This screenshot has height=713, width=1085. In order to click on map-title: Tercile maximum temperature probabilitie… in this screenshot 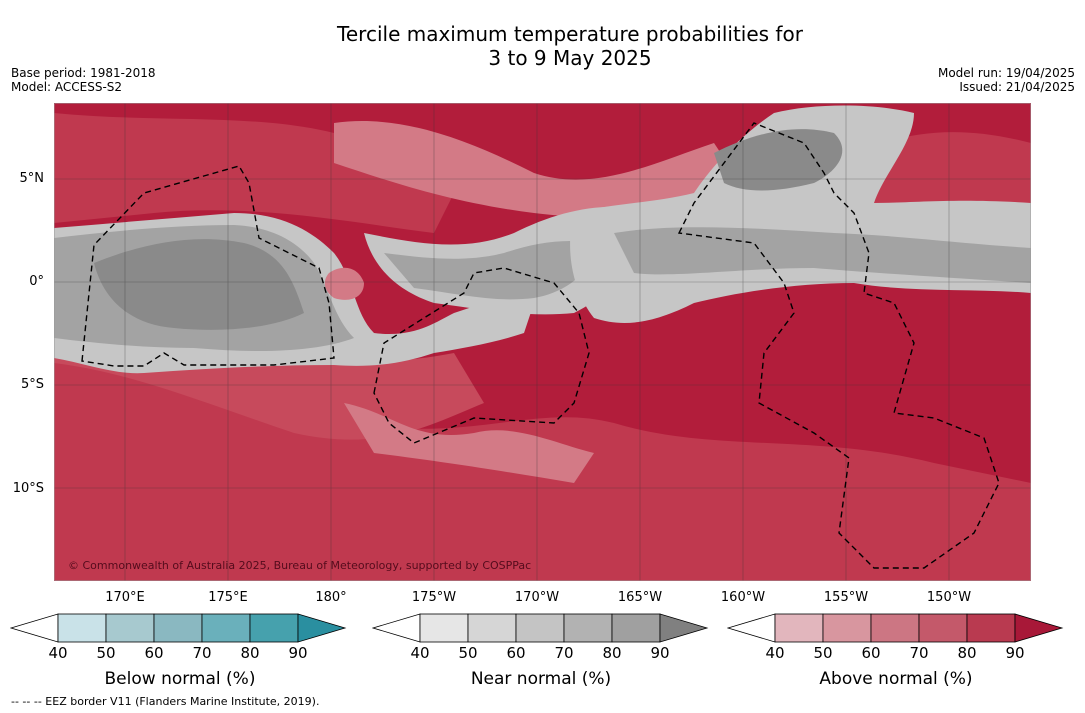, I will do `click(542, 46)`.